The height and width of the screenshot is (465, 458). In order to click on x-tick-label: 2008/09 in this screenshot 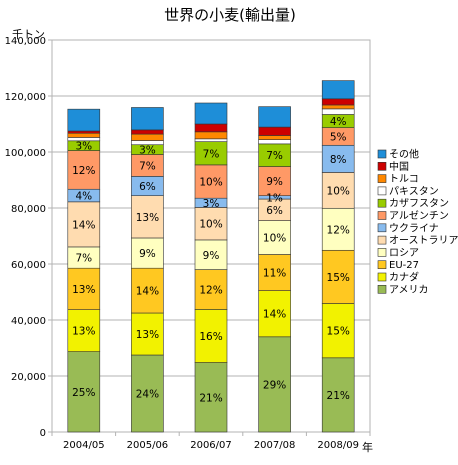, I will do `click(338, 445)`.